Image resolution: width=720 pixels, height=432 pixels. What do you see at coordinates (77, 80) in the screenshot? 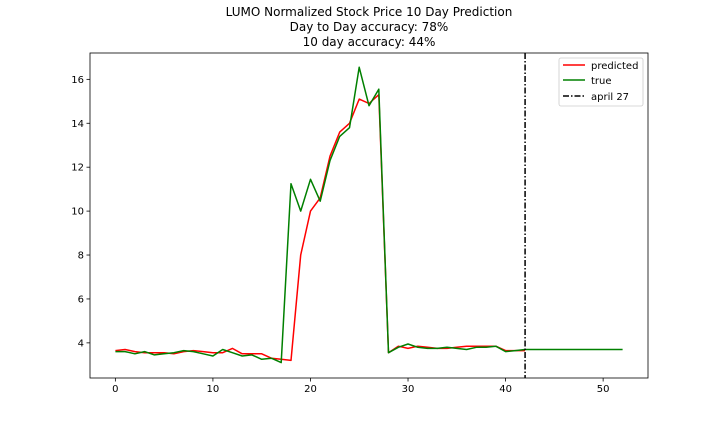
I see `y-tick-label: 16` at bounding box center [77, 80].